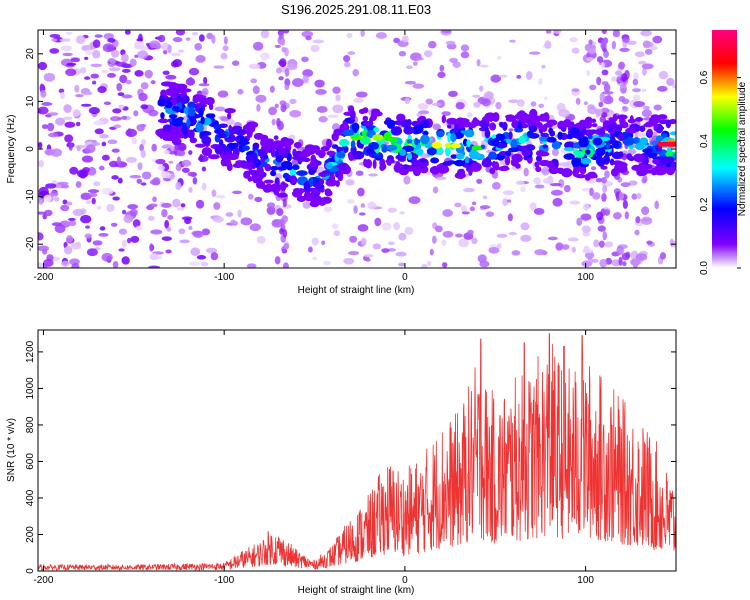  I want to click on colorbar-tick-label: 0.0, so click(704, 268).